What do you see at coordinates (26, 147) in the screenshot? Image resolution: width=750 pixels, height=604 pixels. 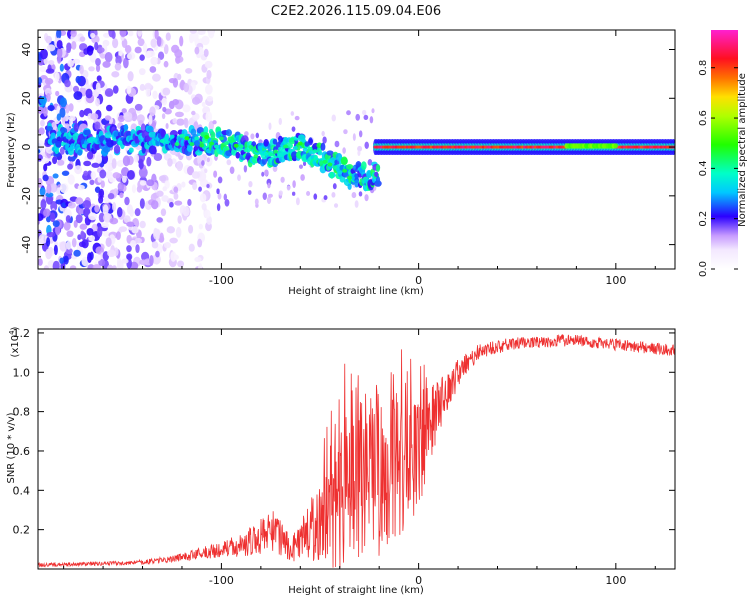 I see `spectrogram-y-tick-label: 0` at bounding box center [26, 147].